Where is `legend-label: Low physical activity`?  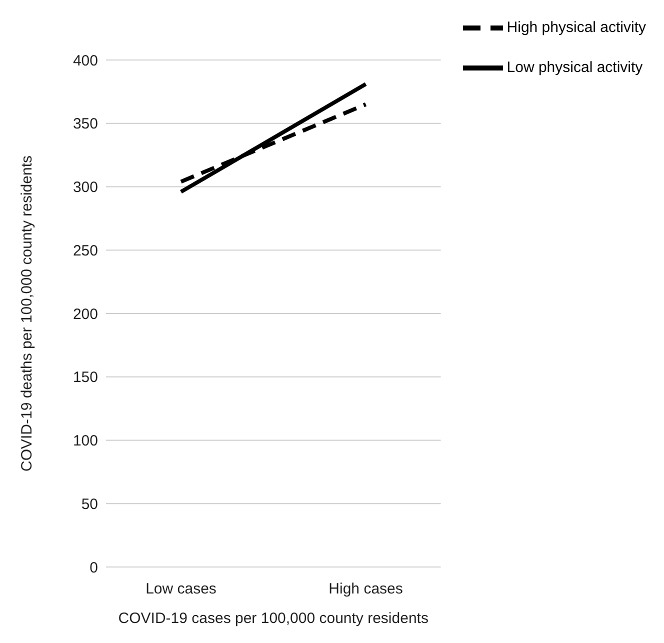 legend-label: Low physical activity is located at coordinates (574, 67).